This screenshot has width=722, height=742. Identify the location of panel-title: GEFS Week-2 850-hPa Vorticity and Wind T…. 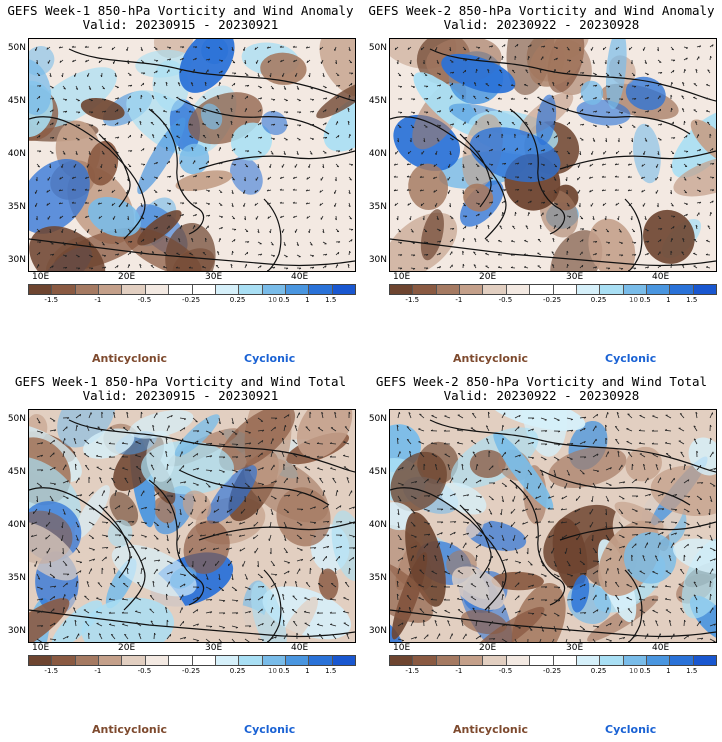
(541, 381).